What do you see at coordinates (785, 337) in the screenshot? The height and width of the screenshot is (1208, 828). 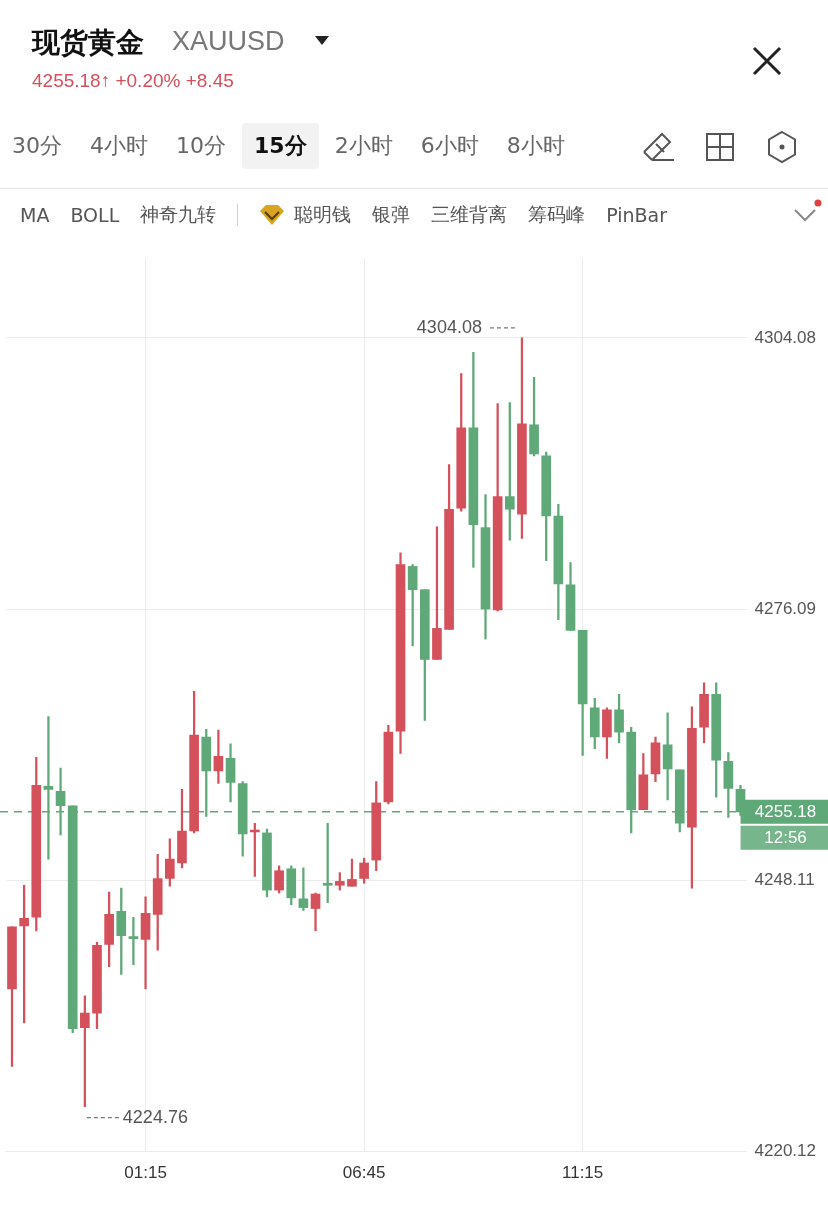 I see `y-tick-label: 4304.08` at bounding box center [785, 337].